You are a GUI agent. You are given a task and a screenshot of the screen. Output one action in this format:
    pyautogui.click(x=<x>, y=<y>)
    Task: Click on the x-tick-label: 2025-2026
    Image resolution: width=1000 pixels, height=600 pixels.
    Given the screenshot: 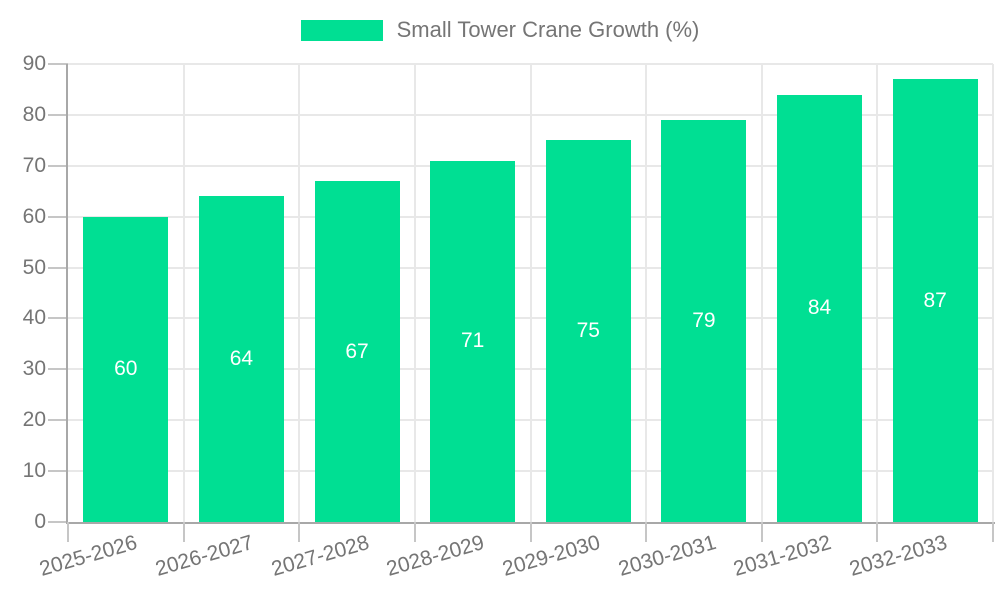 What is the action you would take?
    pyautogui.click(x=89, y=556)
    